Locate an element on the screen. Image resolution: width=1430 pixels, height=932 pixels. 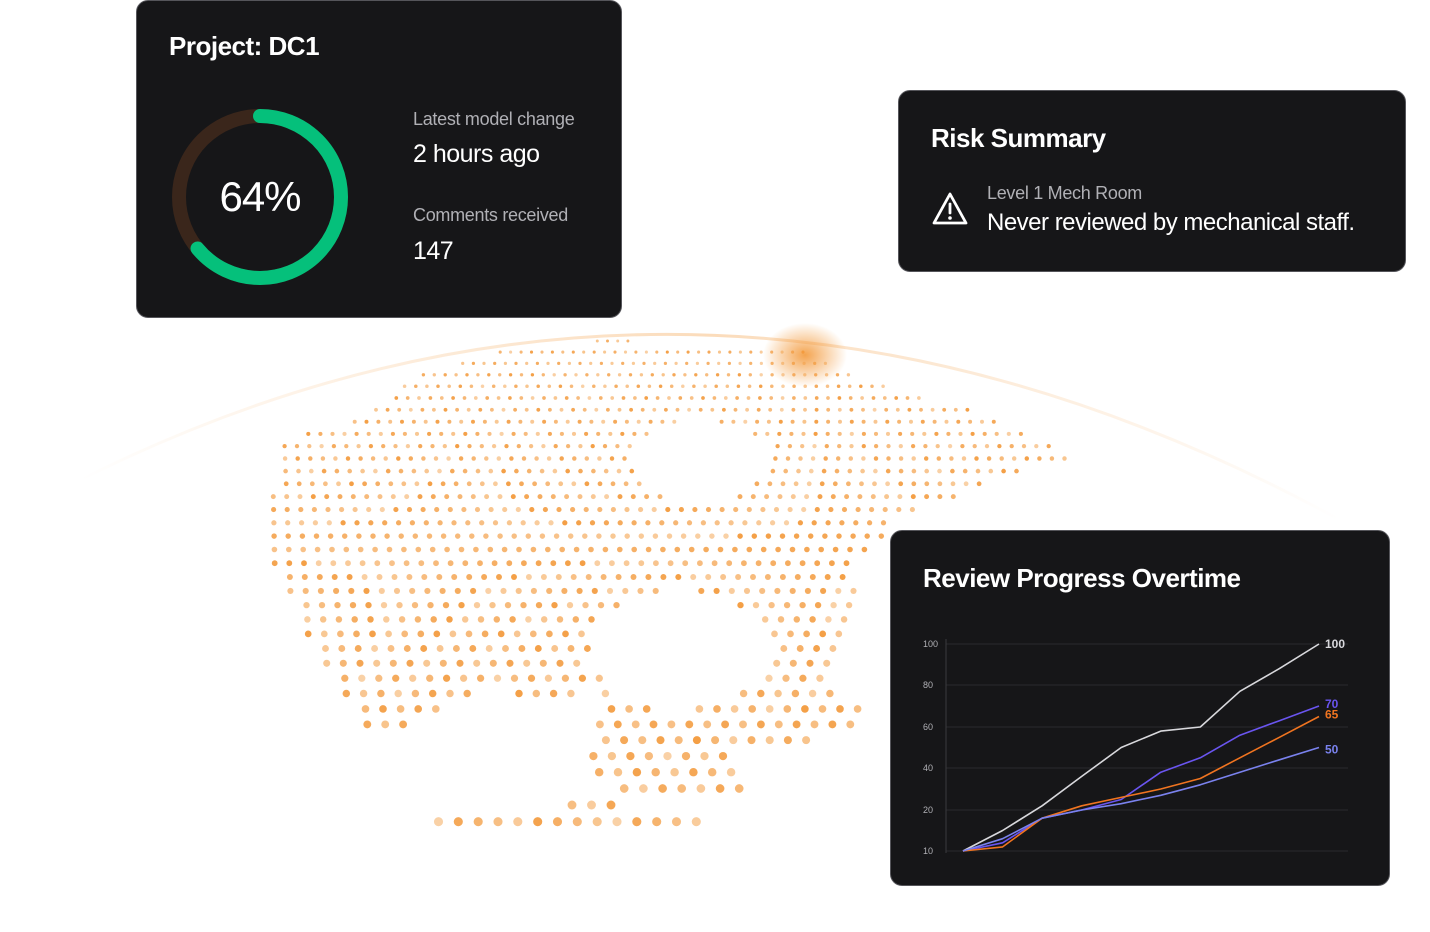
comments-value: 147 is located at coordinates (433, 251).